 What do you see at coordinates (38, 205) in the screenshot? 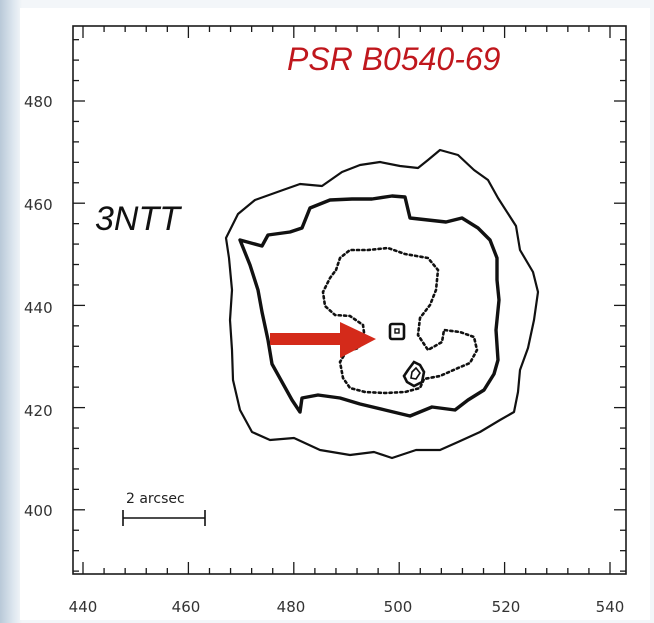
I see `y-tick-label: 460` at bounding box center [38, 205].